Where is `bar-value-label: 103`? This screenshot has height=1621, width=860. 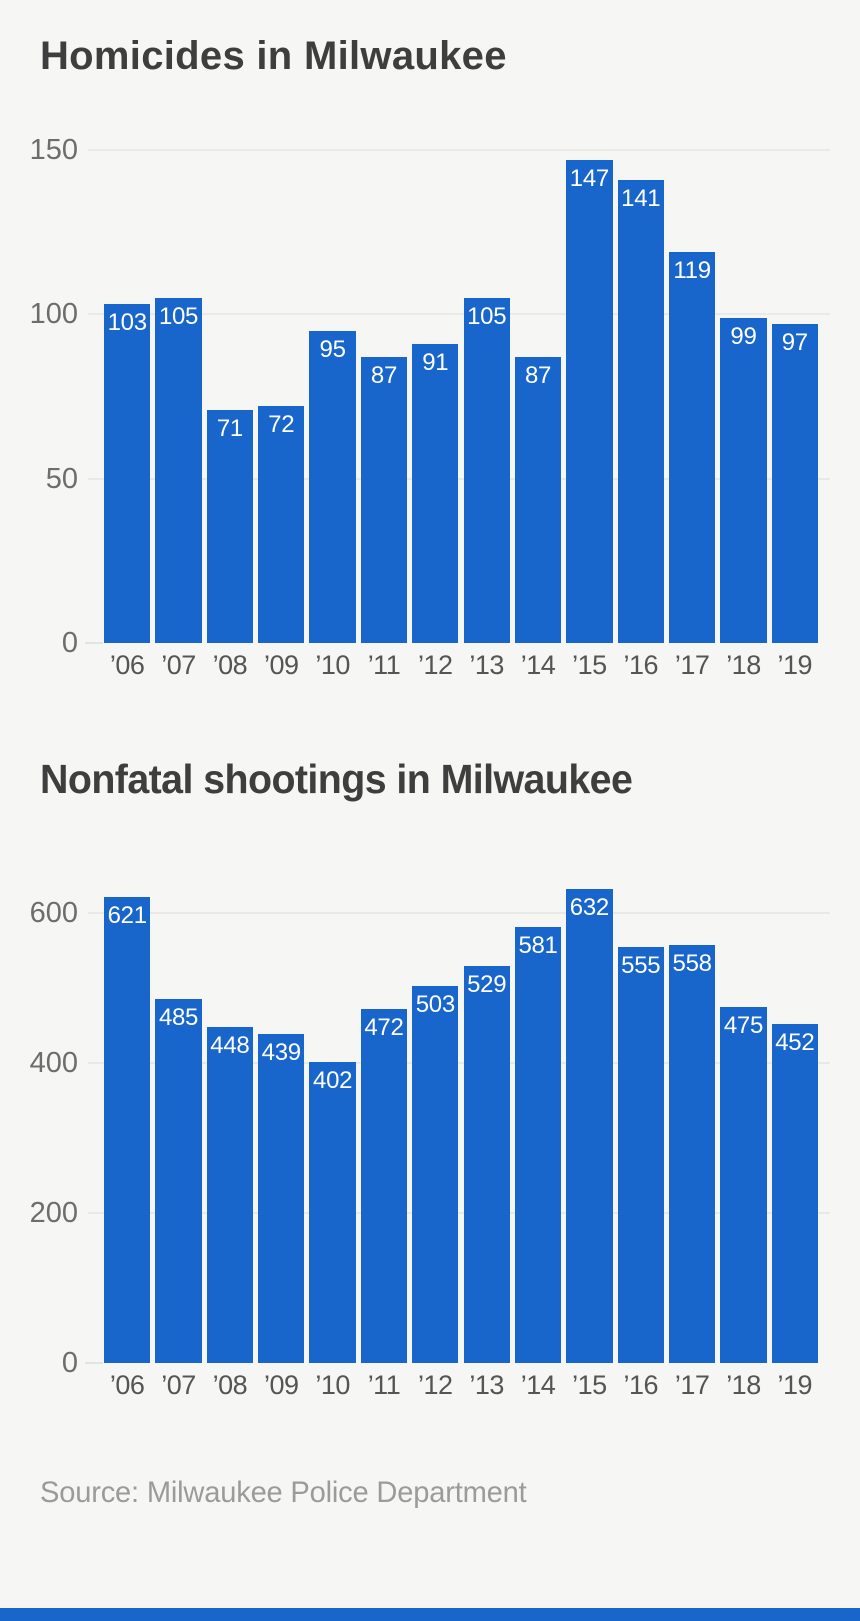
bar-value-label: 103 is located at coordinates (127, 323).